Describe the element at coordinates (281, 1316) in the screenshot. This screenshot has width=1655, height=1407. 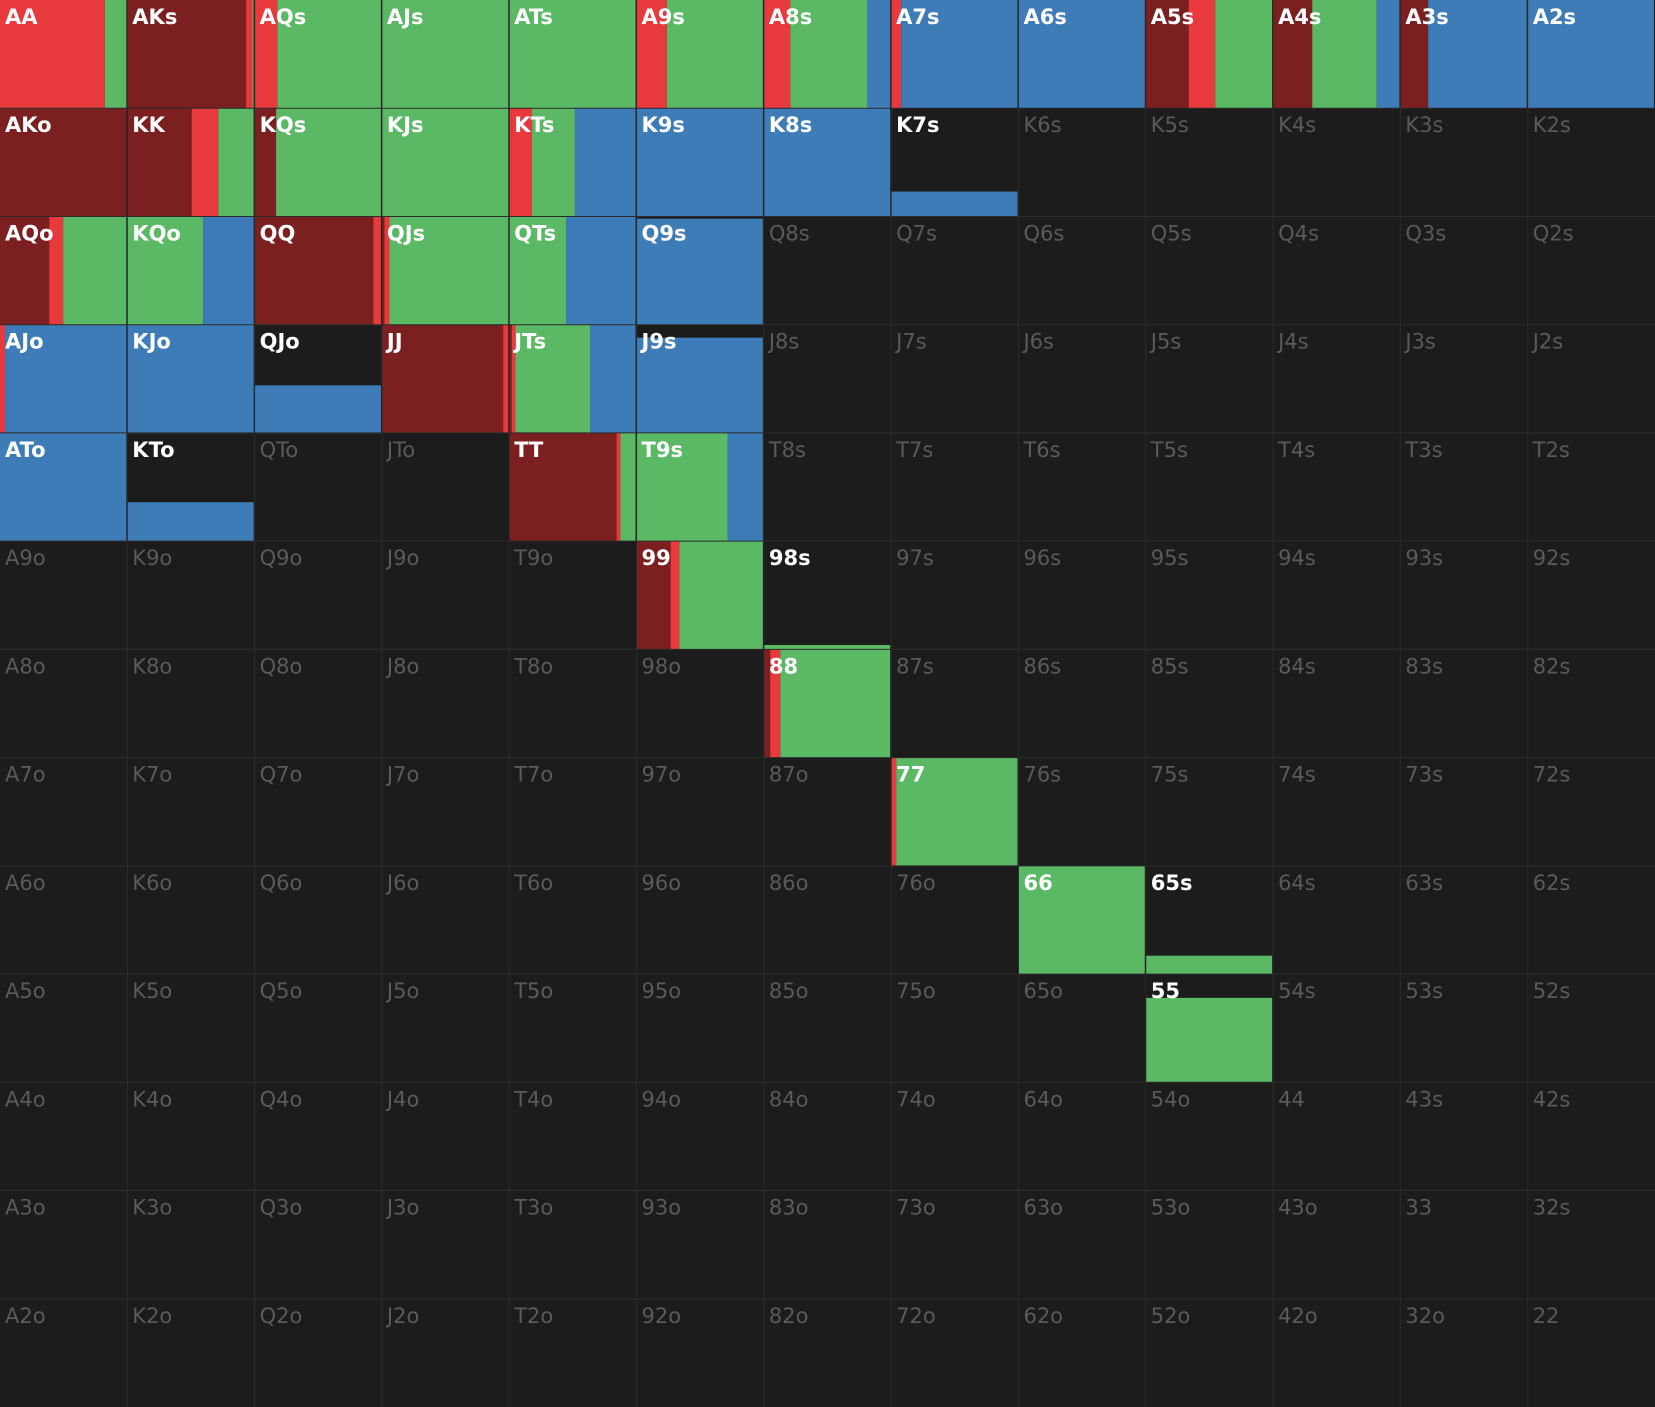
I see `hand-label: Q2o` at that location.